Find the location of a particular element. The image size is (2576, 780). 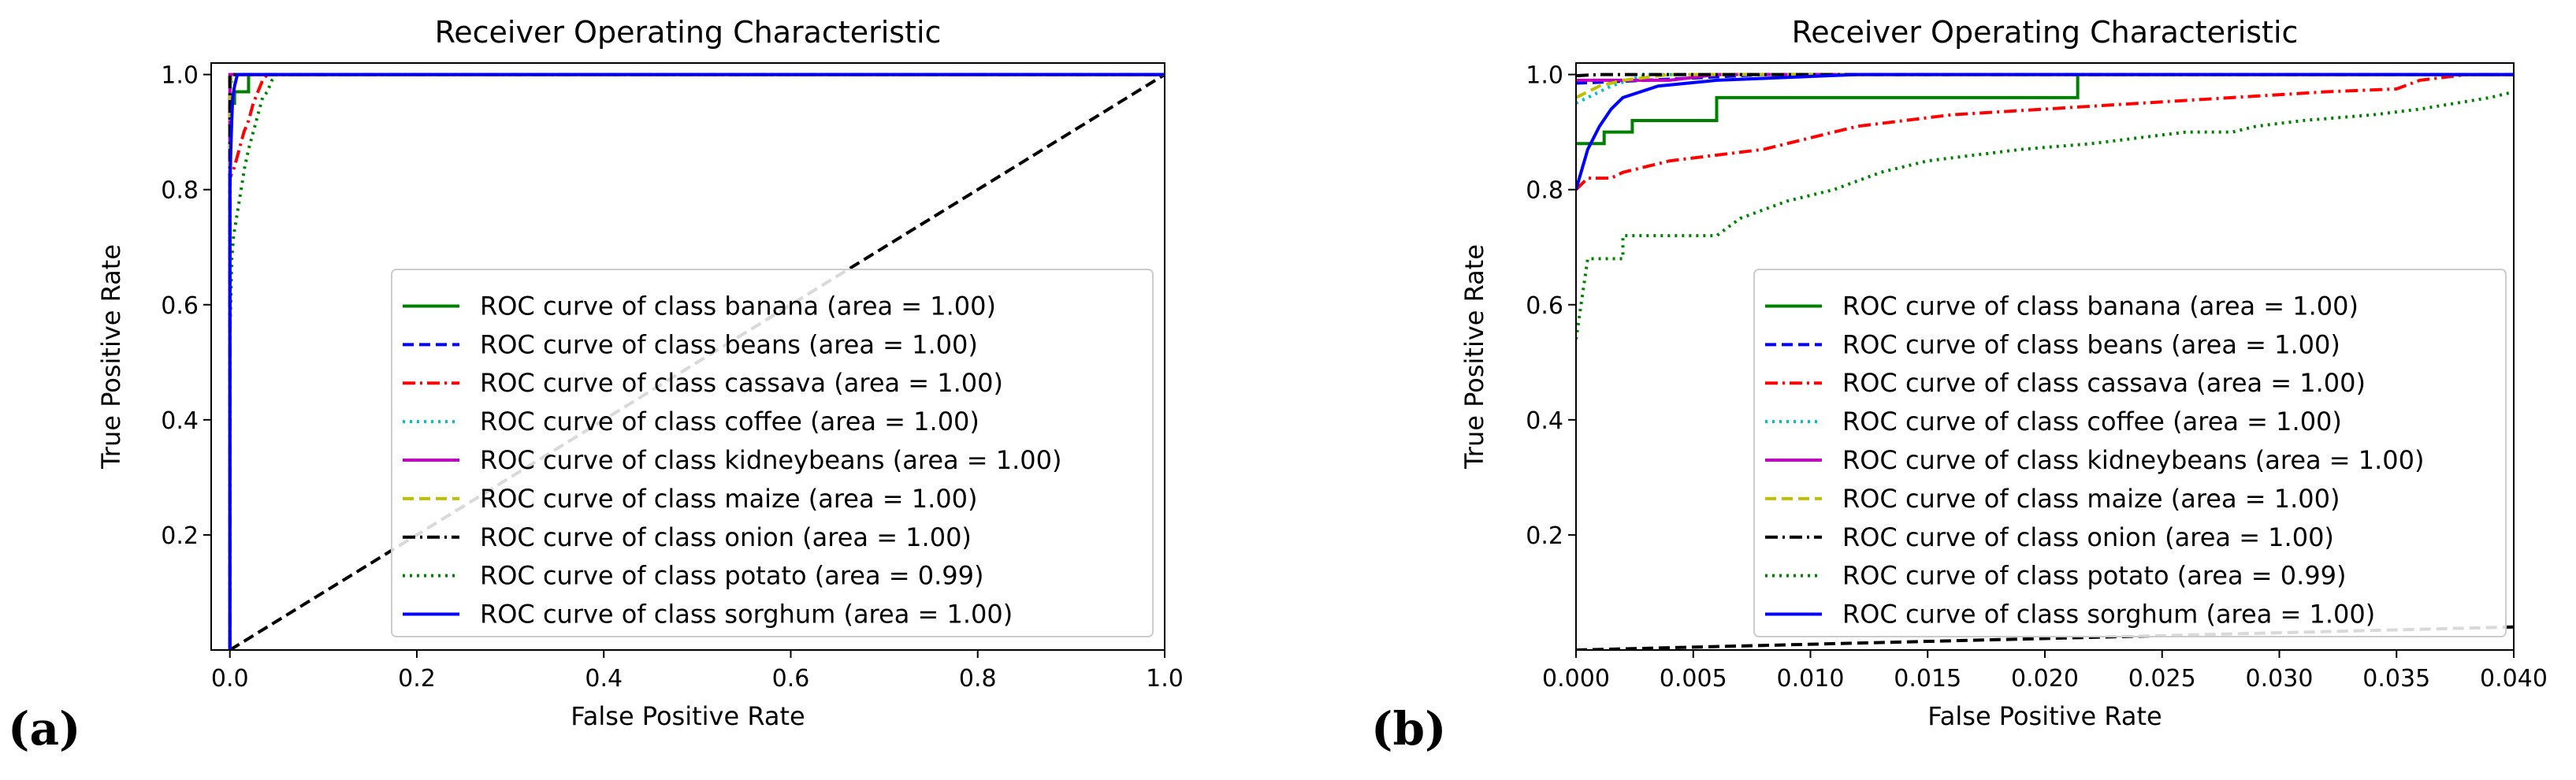

panel-a-x-axis-label: False Positive Rate is located at coordinates (688, 716).